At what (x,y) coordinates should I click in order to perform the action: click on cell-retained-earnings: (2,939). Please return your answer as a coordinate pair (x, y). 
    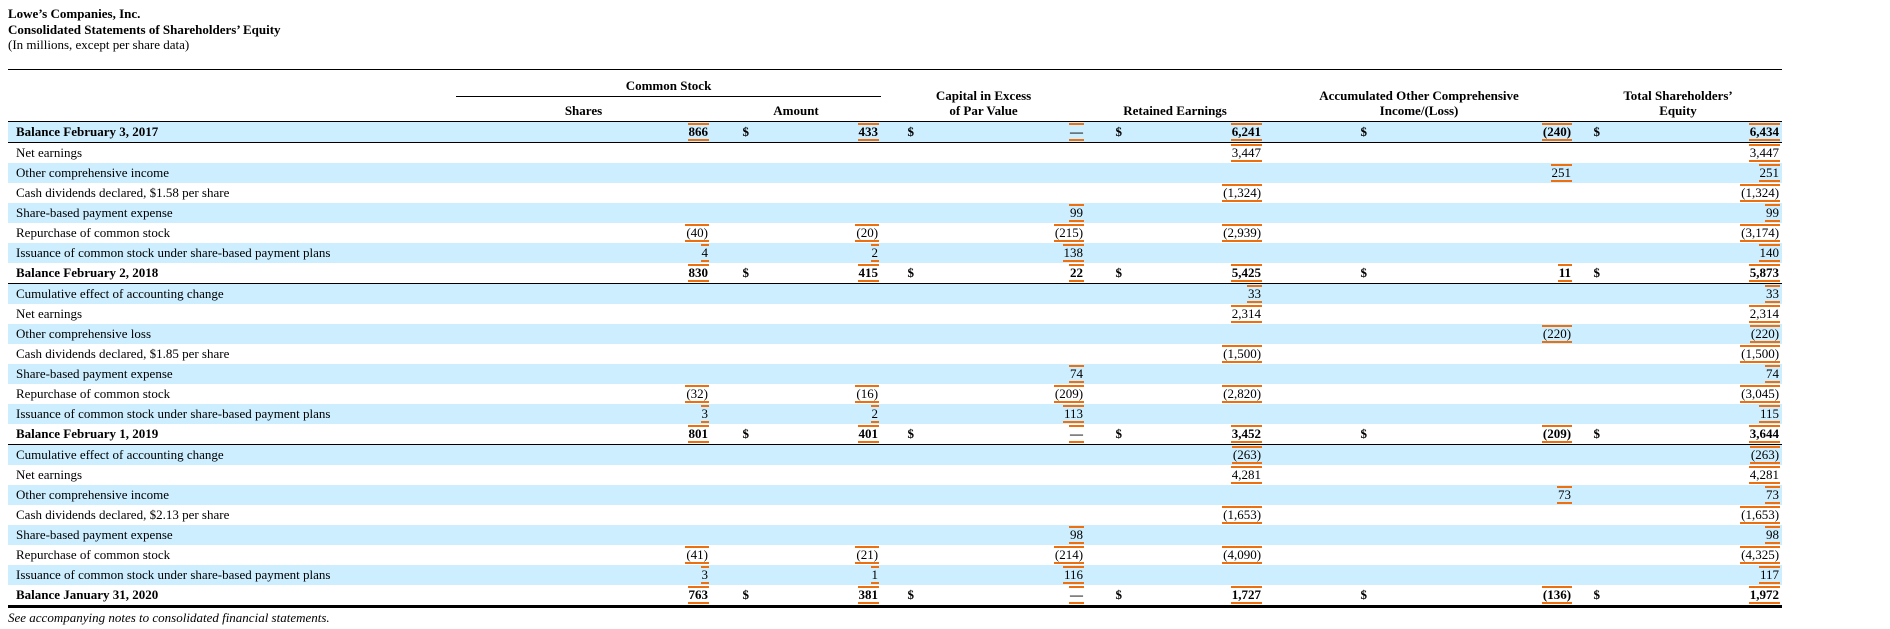
    Looking at the image, I should click on (1194, 233).